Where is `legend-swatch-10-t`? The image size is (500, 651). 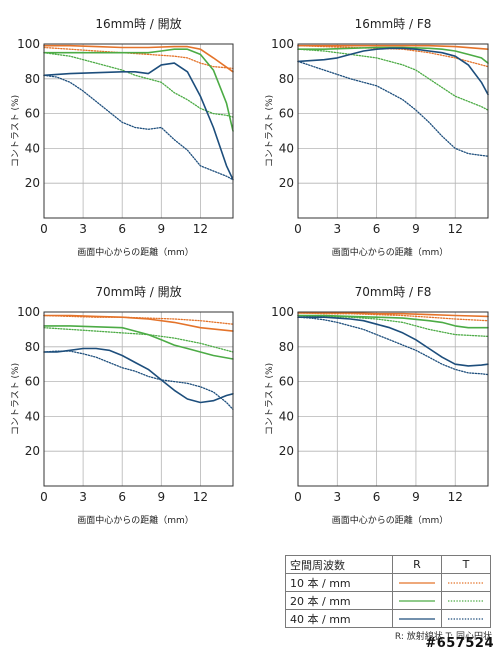
legend-swatch-10-t is located at coordinates (466, 582).